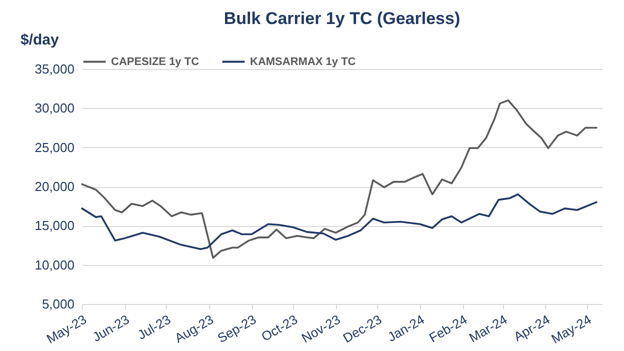 The width and height of the screenshot is (624, 351). Describe the element at coordinates (339, 221) in the screenshot. I see `line-series` at that location.